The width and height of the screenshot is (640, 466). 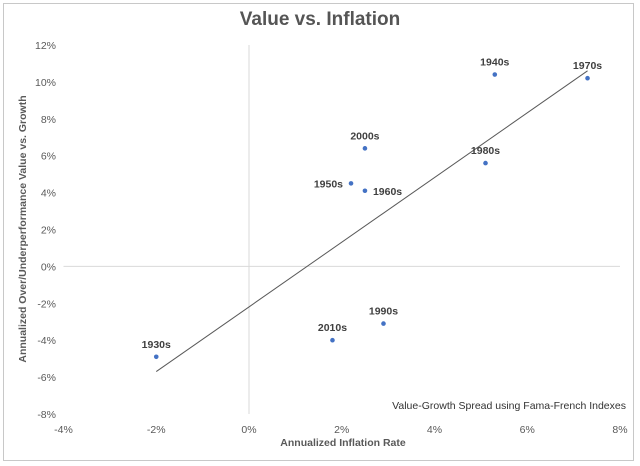 What do you see at coordinates (45, 83) in the screenshot?
I see `y-tick-label: 10%` at bounding box center [45, 83].